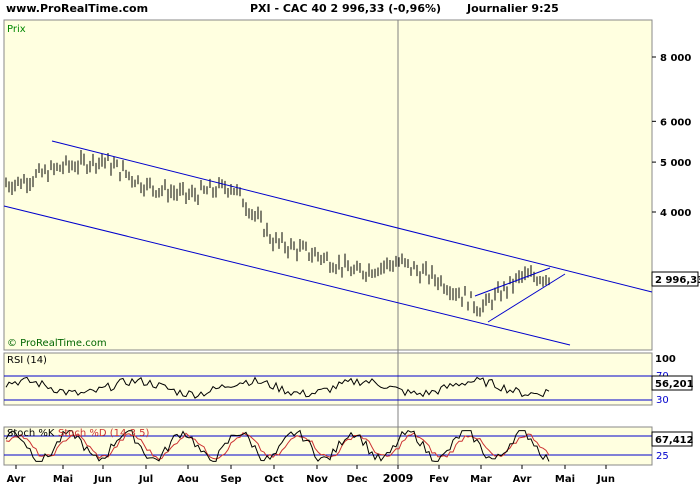  I want to click on rsi-value-box, so click(672, 383).